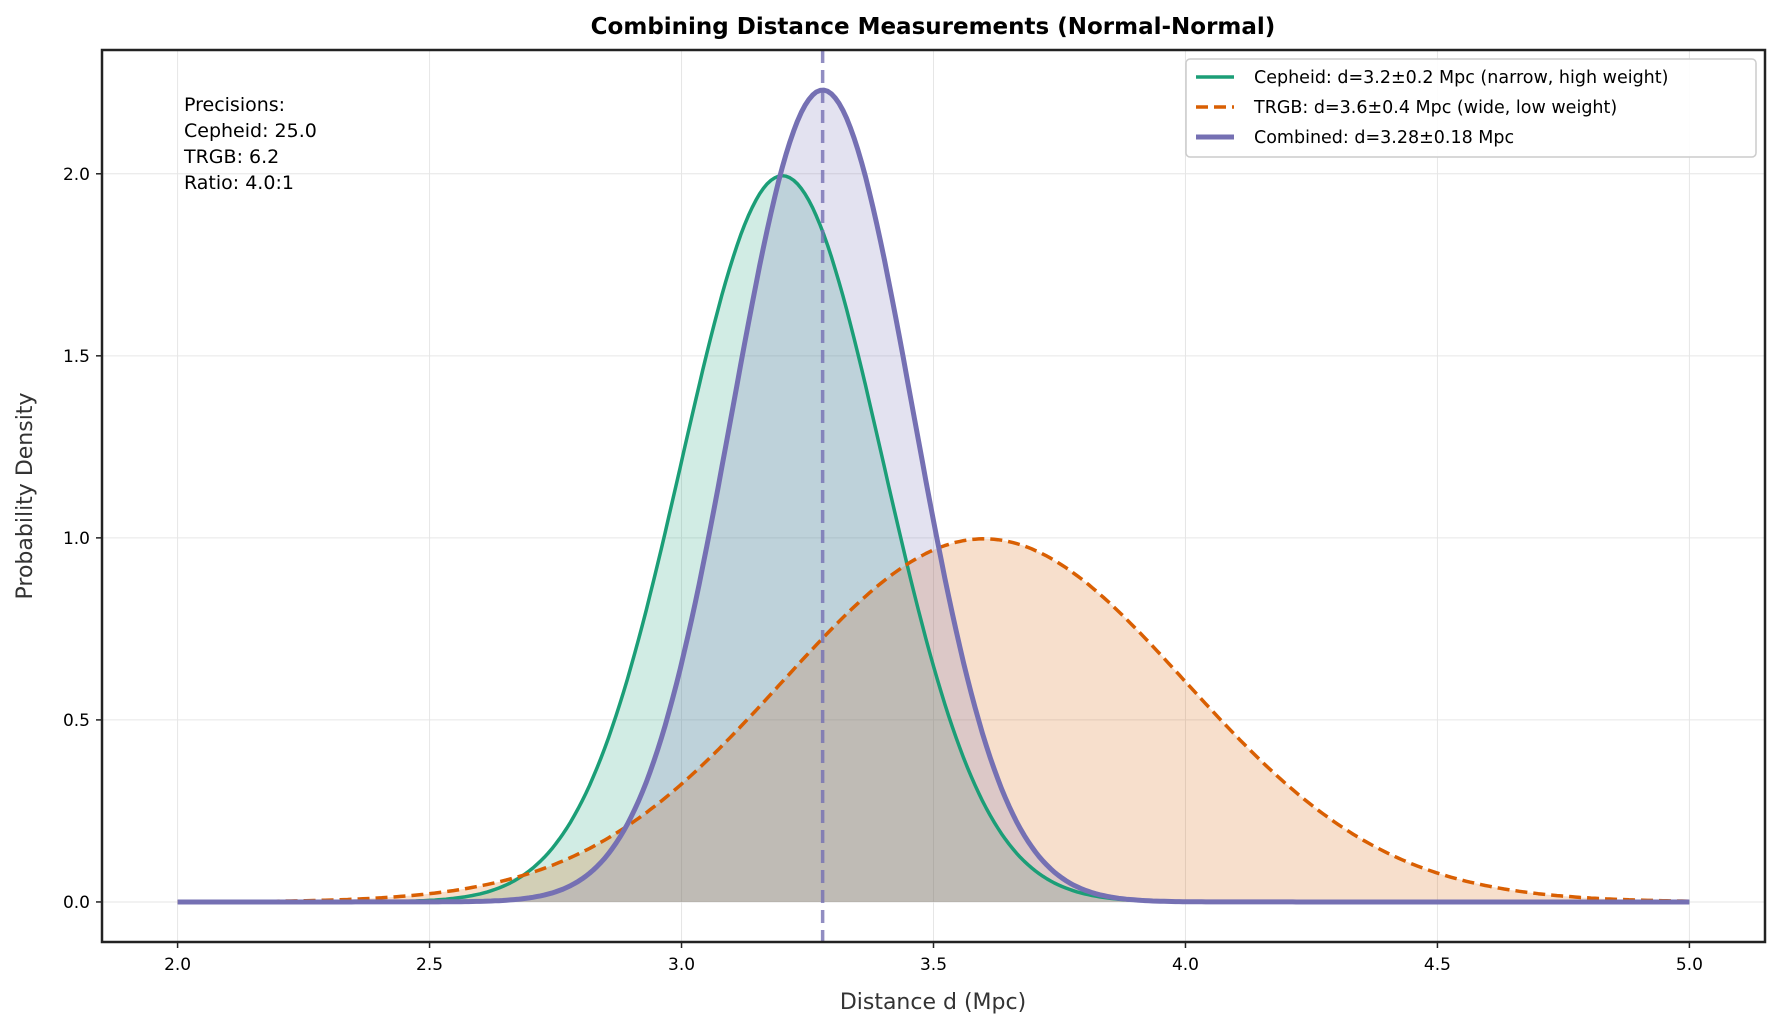 The image size is (1780, 1030). I want to click on y-tick-label: 1.5, so click(76, 357).